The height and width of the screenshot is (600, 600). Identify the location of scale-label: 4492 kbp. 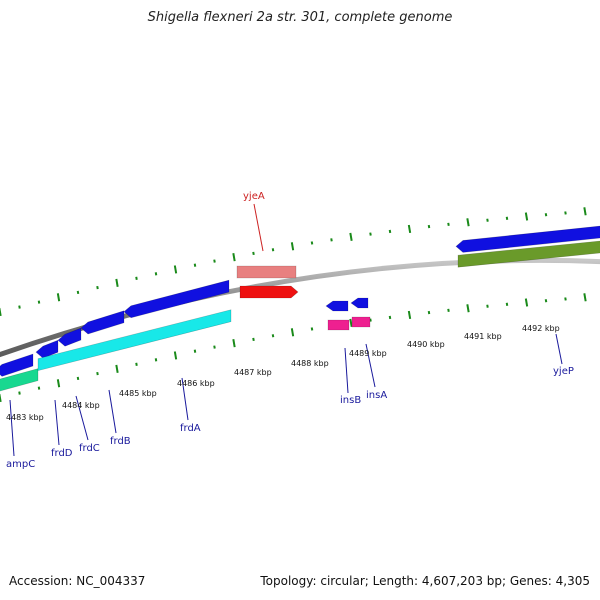
(541, 328).